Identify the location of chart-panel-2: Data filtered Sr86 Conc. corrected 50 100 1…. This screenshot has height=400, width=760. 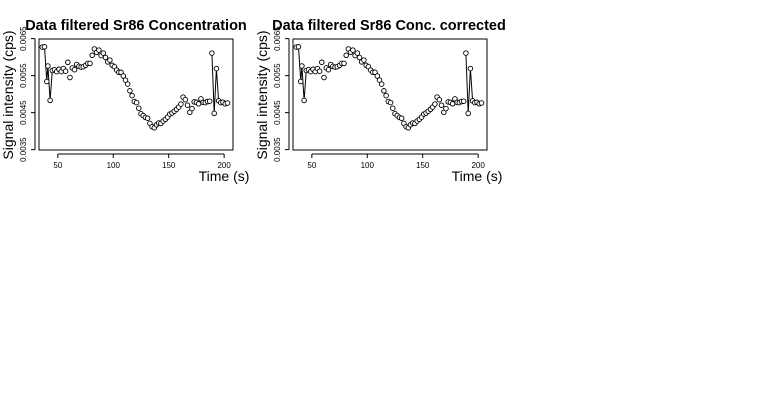
(380, 101).